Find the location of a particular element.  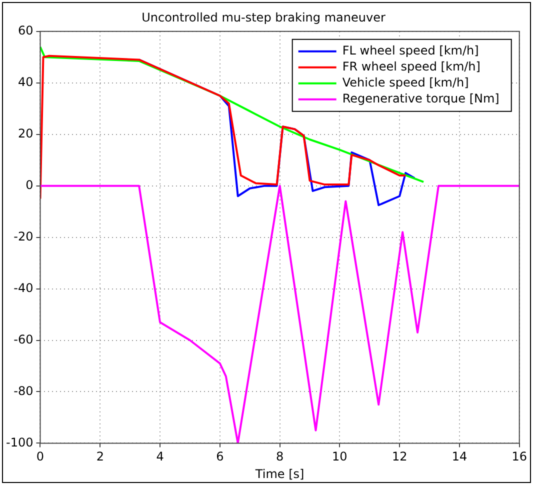

x-tick-label: 0 is located at coordinates (40, 457).